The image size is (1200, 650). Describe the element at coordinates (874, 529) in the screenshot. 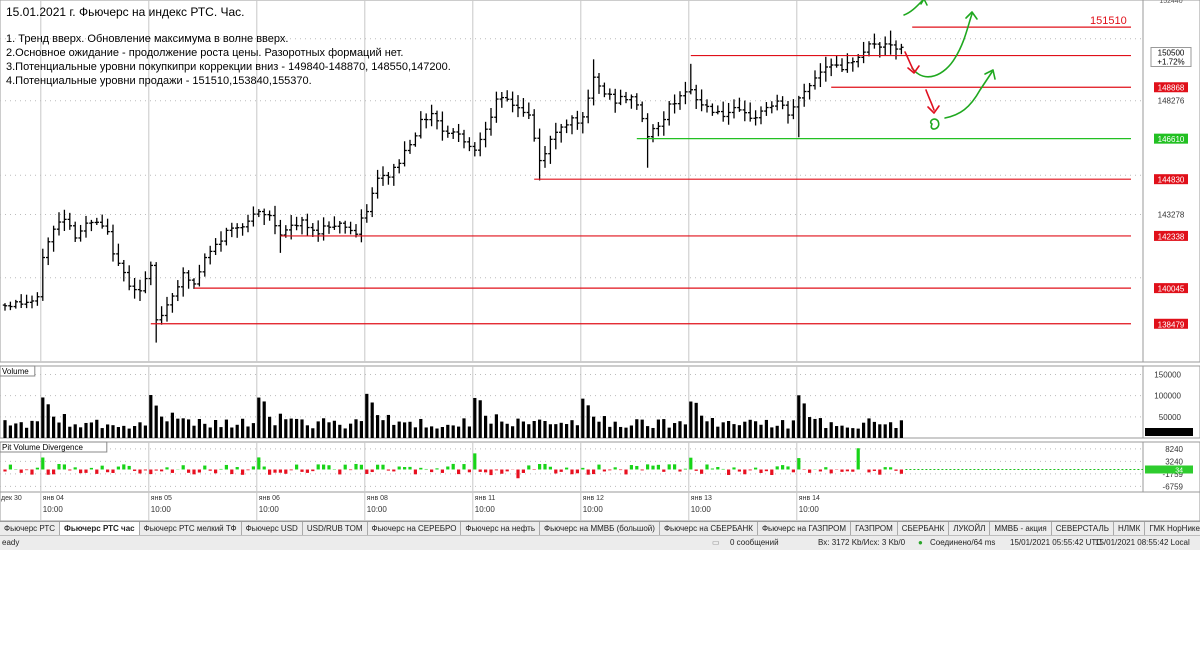

I see `tab-10: ГАЗПРОМ` at that location.